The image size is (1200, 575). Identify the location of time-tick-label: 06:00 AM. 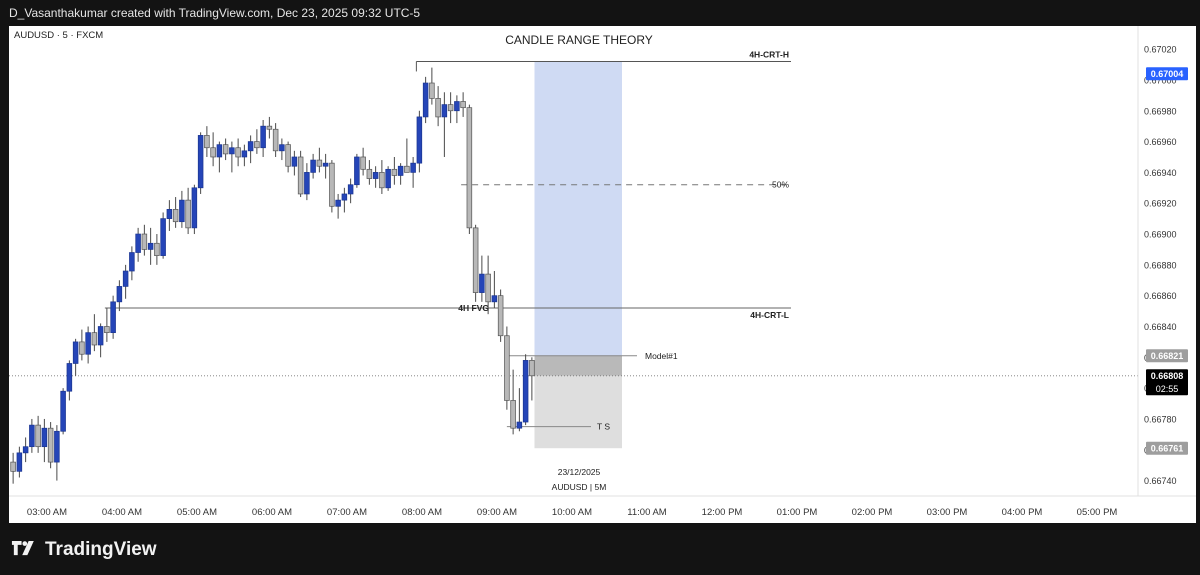
(272, 512).